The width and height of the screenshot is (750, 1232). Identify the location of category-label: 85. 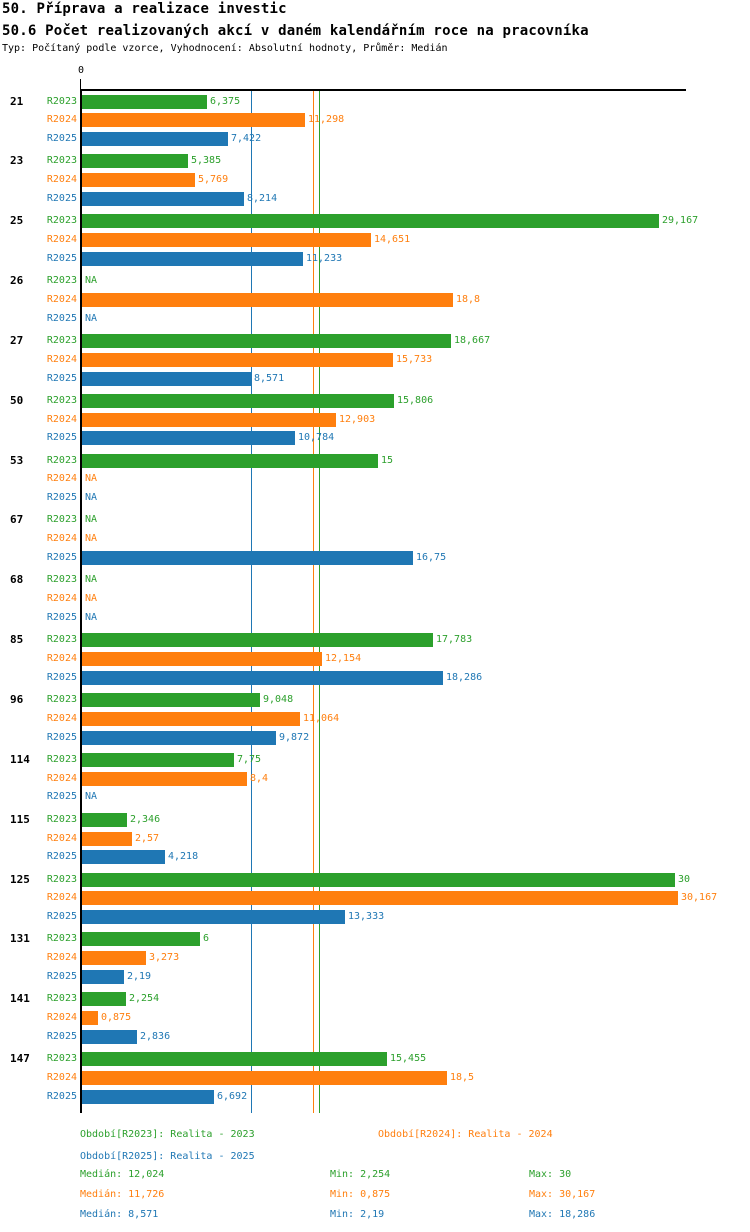
(17, 639).